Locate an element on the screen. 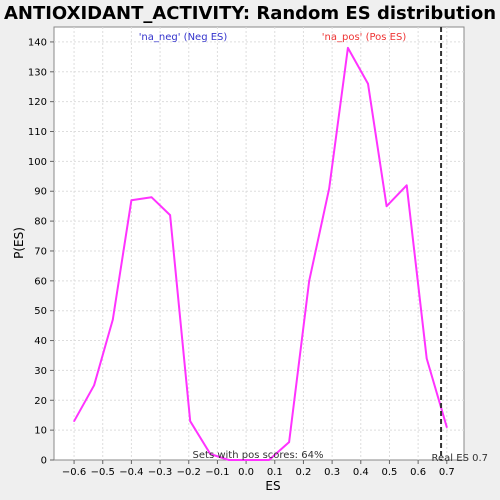 The image size is (500, 500). y-tick-label: 20 is located at coordinates (40, 401).